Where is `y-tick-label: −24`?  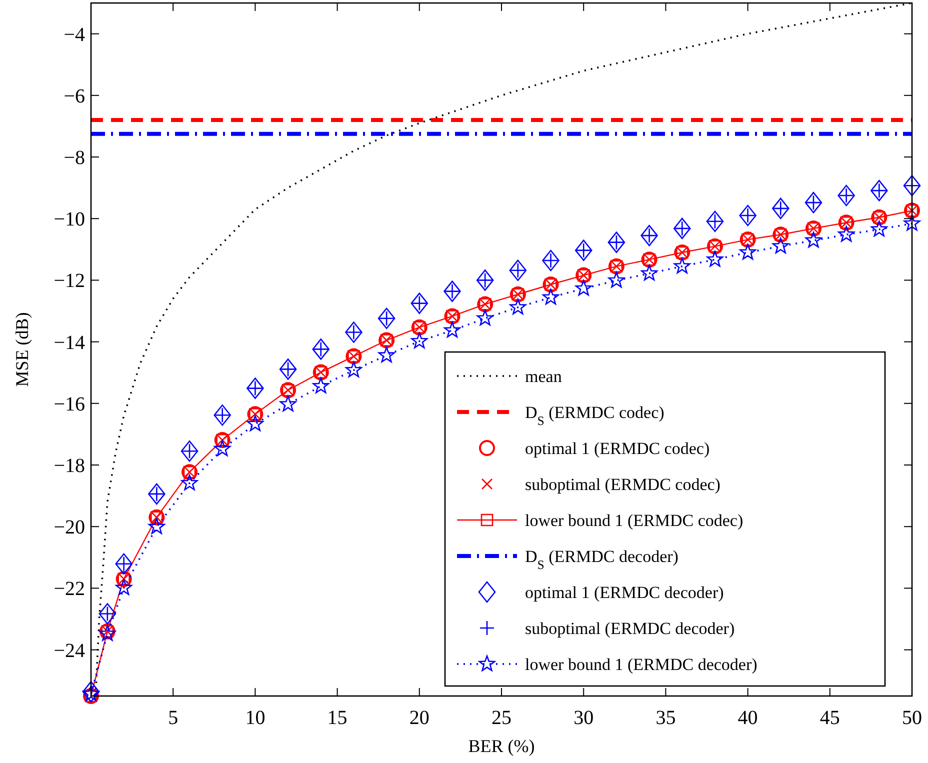
y-tick-label: −24 is located at coordinates (69, 651).